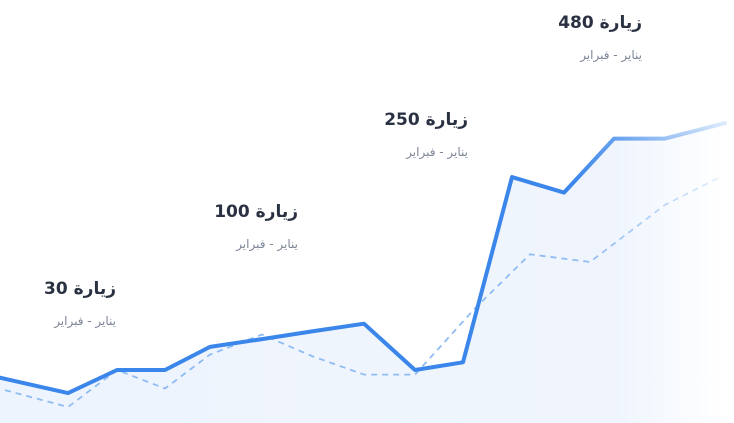 Image resolution: width=734 pixels, height=423 pixels. I want to click on annotation-3: زيارة 250 يناير - فبراير, so click(414, 134).